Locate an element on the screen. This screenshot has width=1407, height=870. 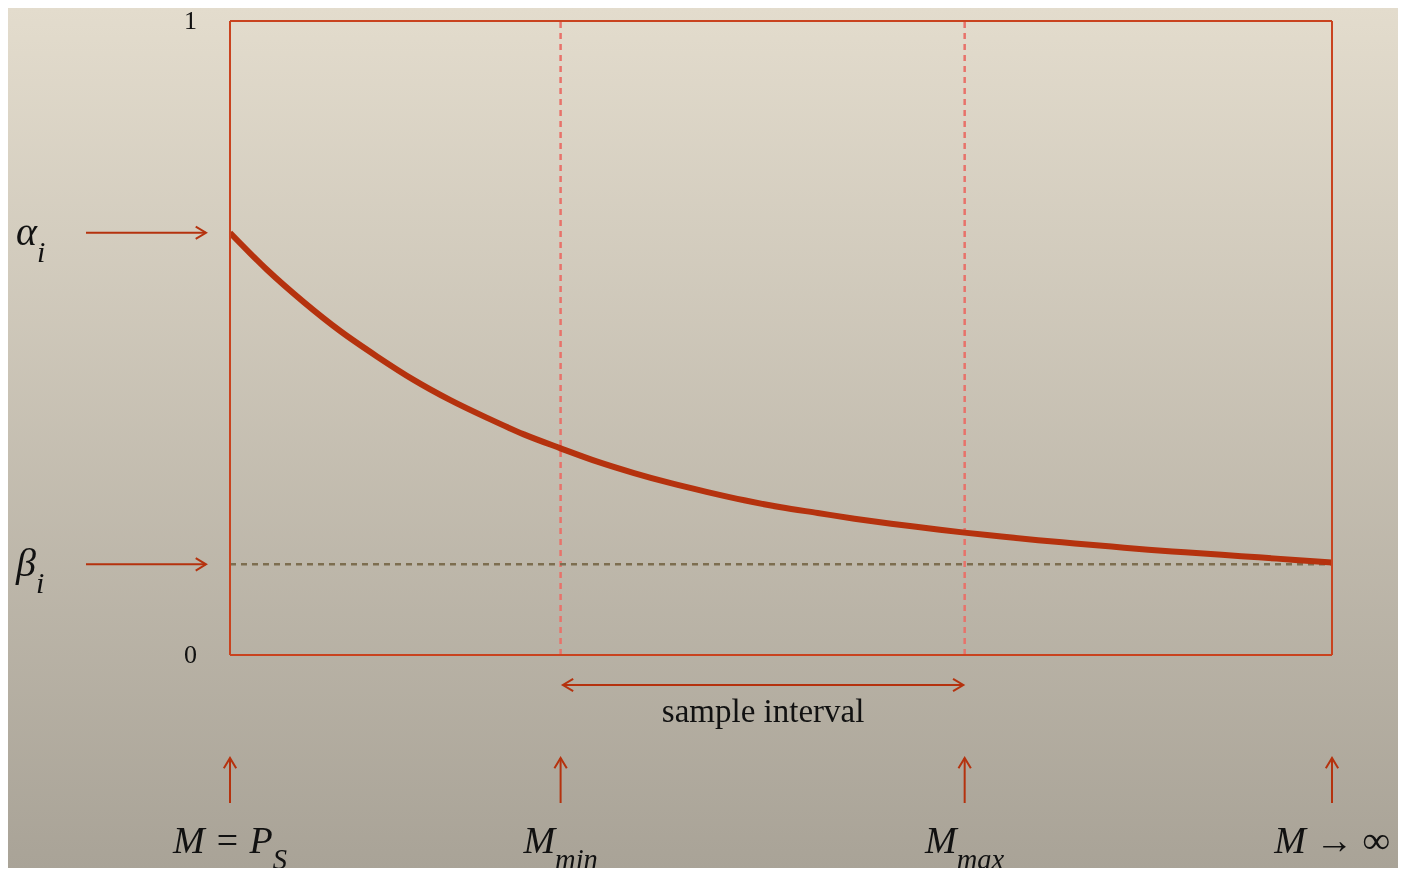
y-tick-label: 1 is located at coordinates (190, 20).